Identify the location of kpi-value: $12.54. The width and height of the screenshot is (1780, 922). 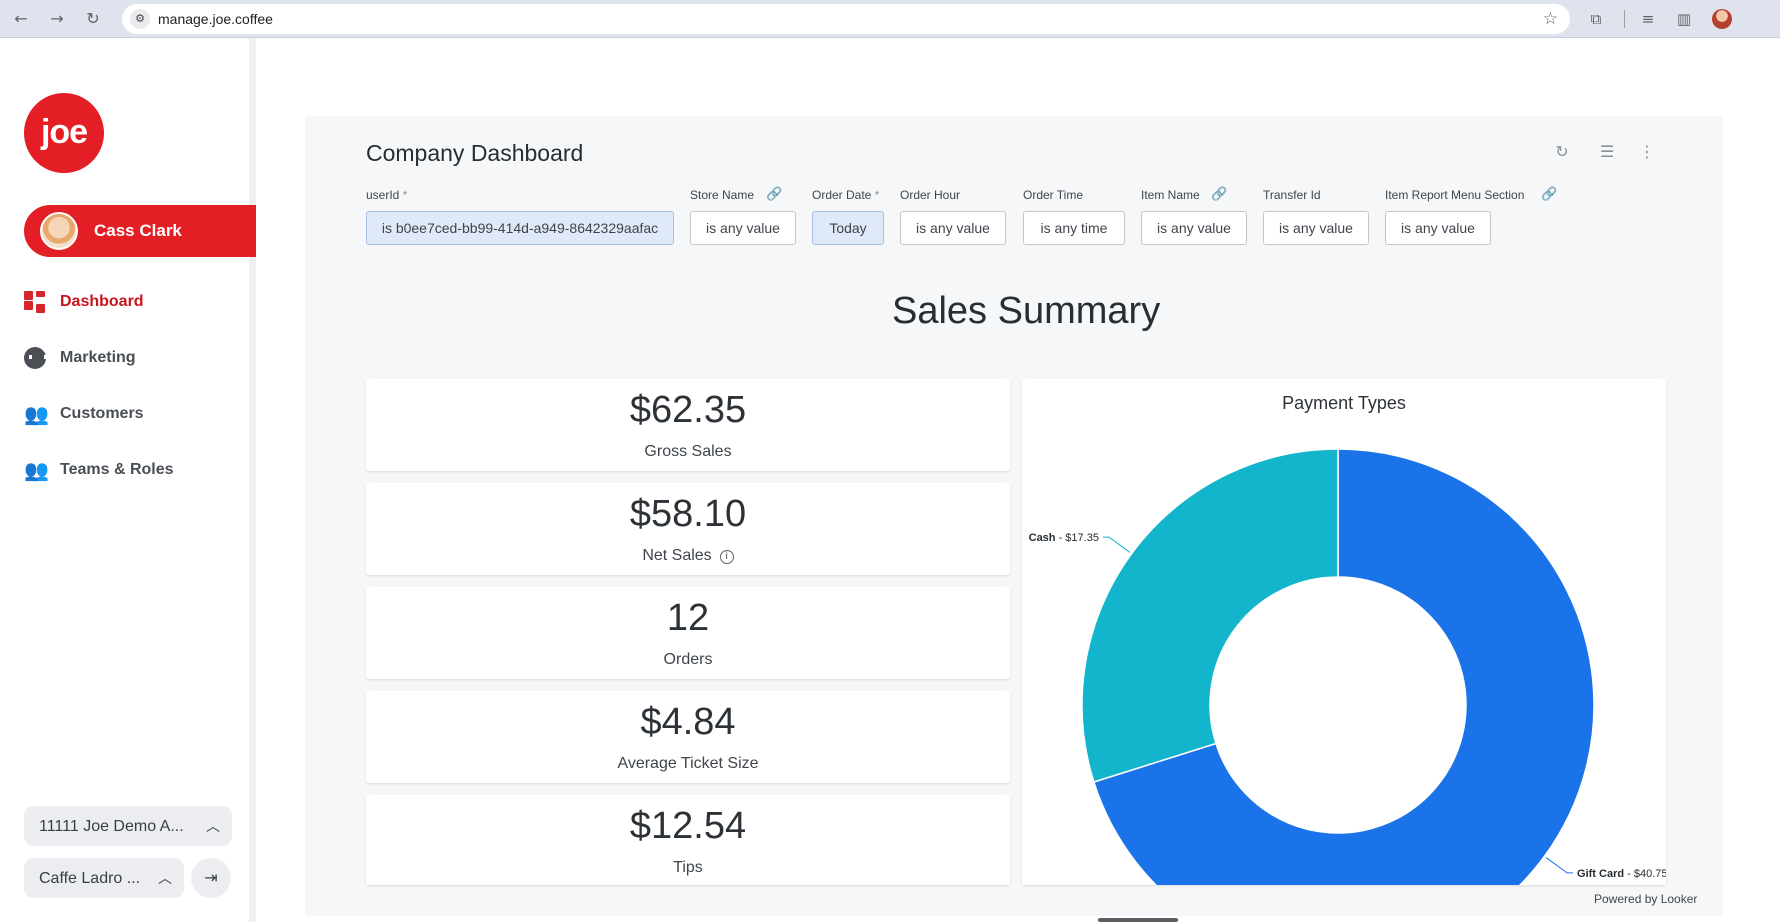
(688, 826).